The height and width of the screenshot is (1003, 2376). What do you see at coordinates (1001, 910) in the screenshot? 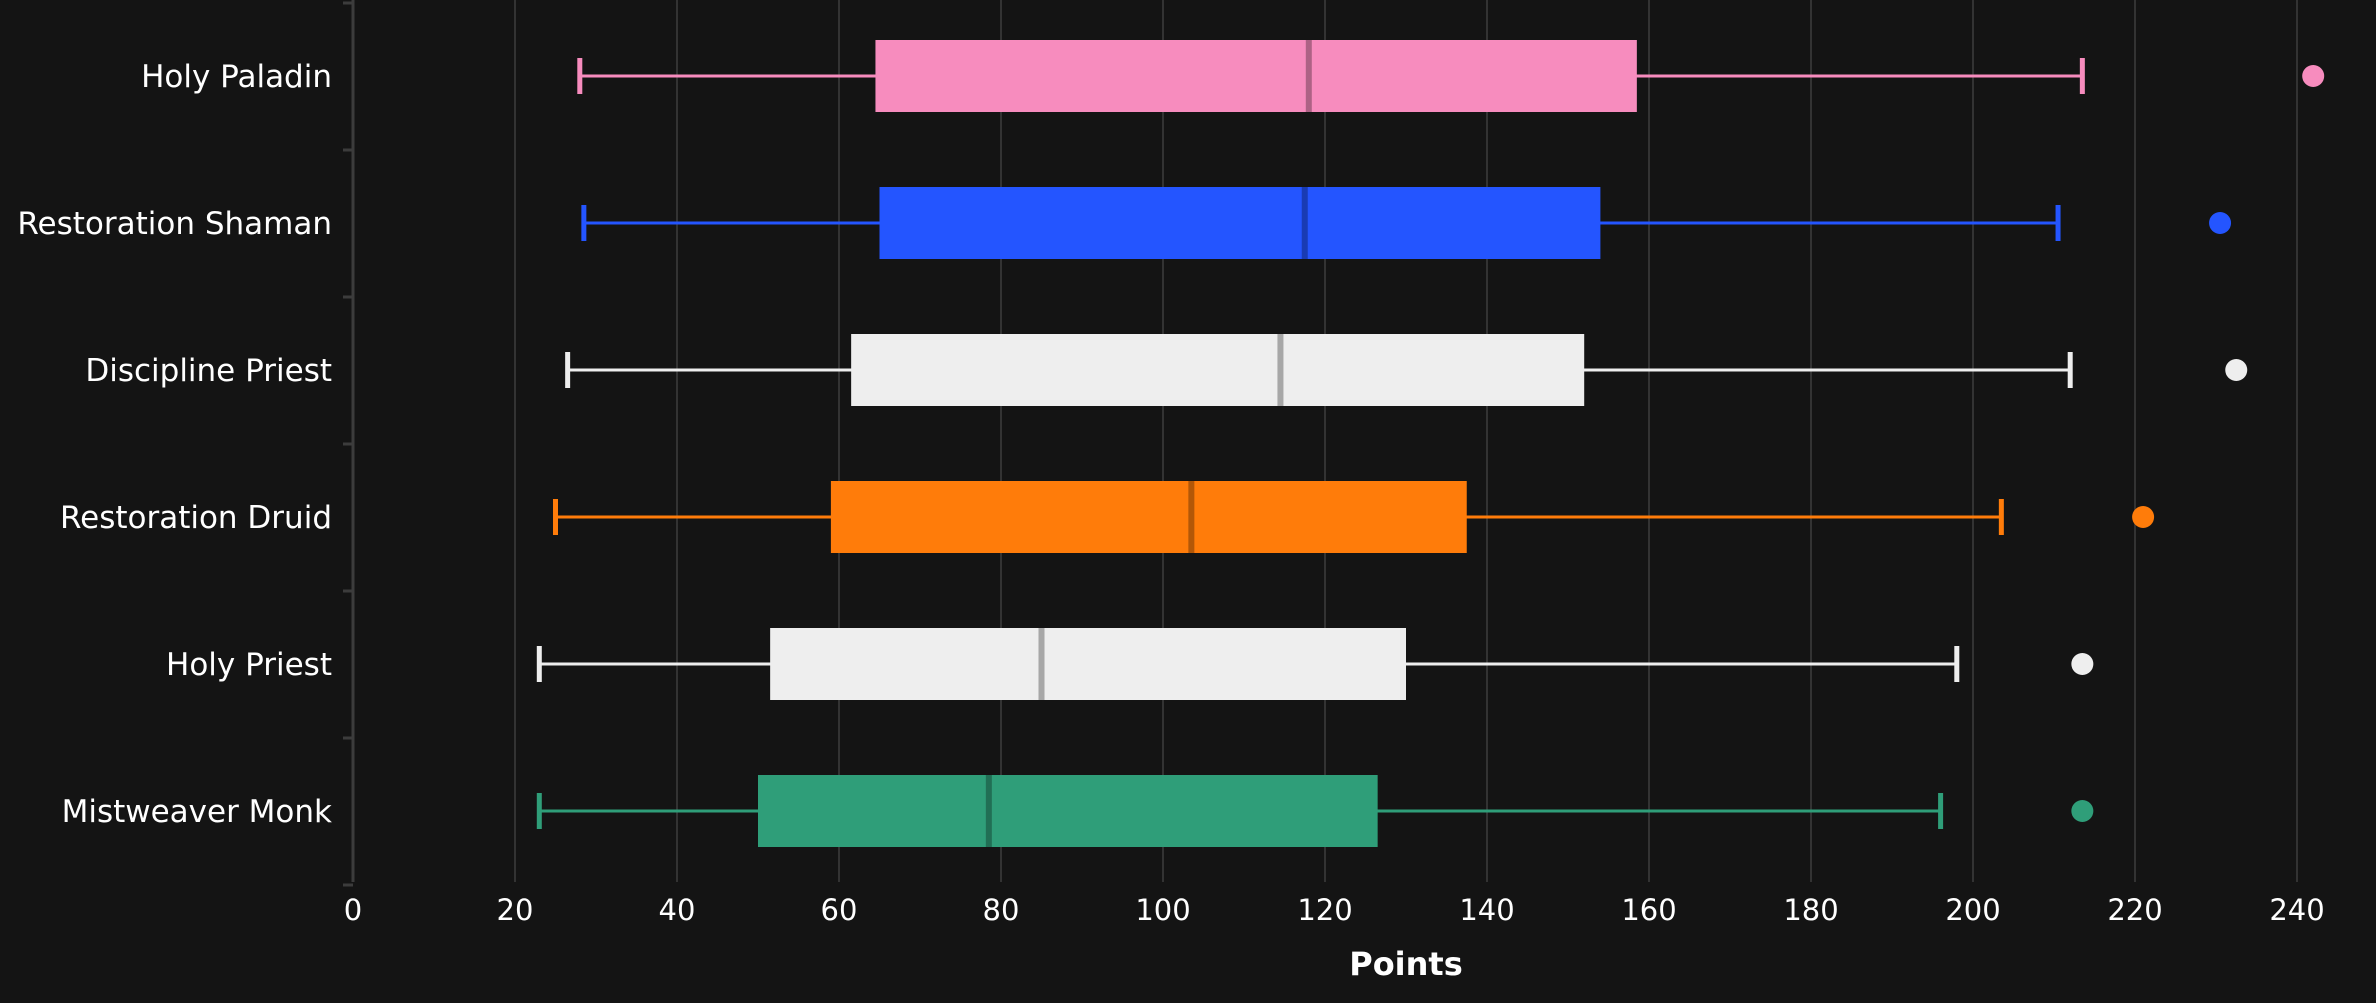
I see `x-tick-label: 80` at bounding box center [1001, 910].